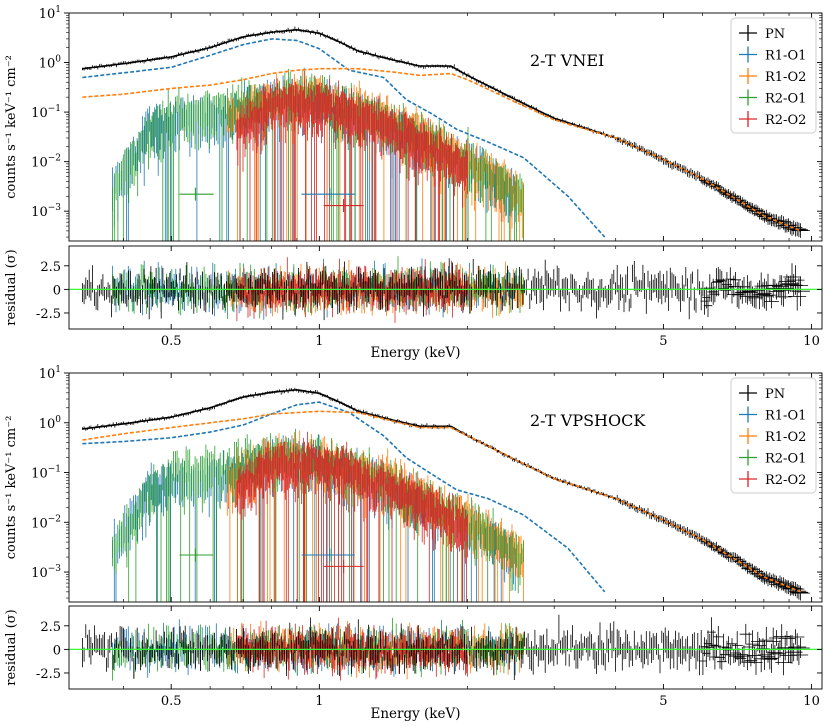 This screenshot has width=830, height=727. Describe the element at coordinates (567, 60) in the screenshot. I see `model-label: 2-T VNEI` at that location.